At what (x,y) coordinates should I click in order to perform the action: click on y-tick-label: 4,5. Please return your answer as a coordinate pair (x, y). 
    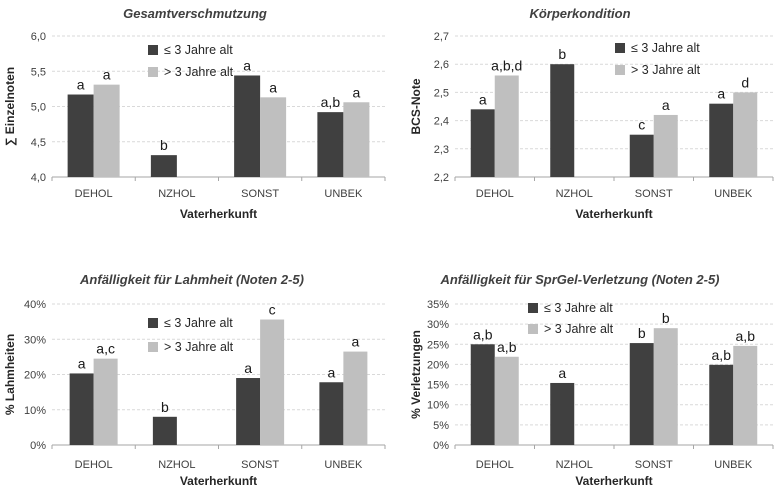
    Looking at the image, I should click on (38, 143).